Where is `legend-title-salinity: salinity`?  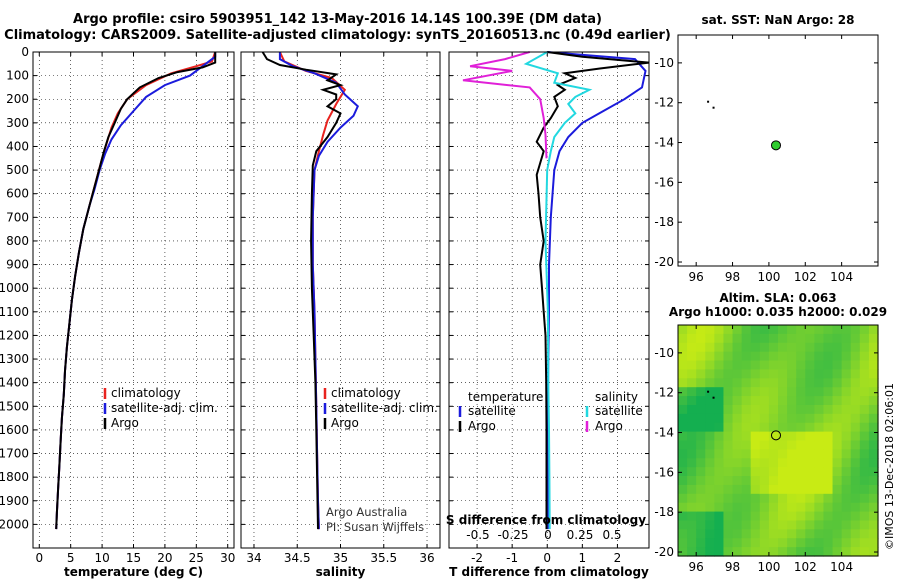 legend-title-salinity: salinity is located at coordinates (616, 397).